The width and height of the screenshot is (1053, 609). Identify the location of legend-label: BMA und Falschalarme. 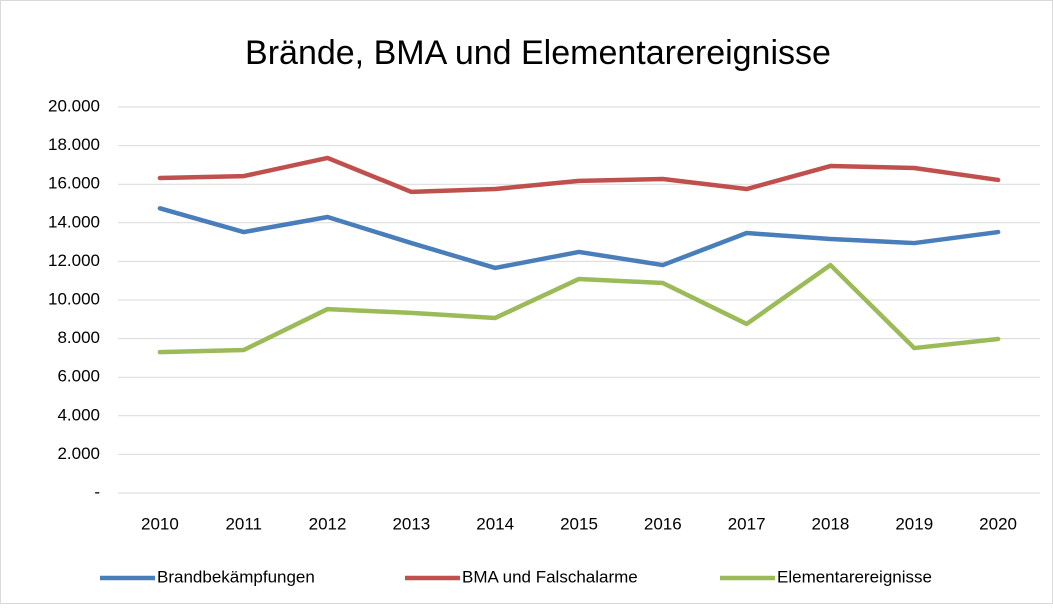
(550, 576).